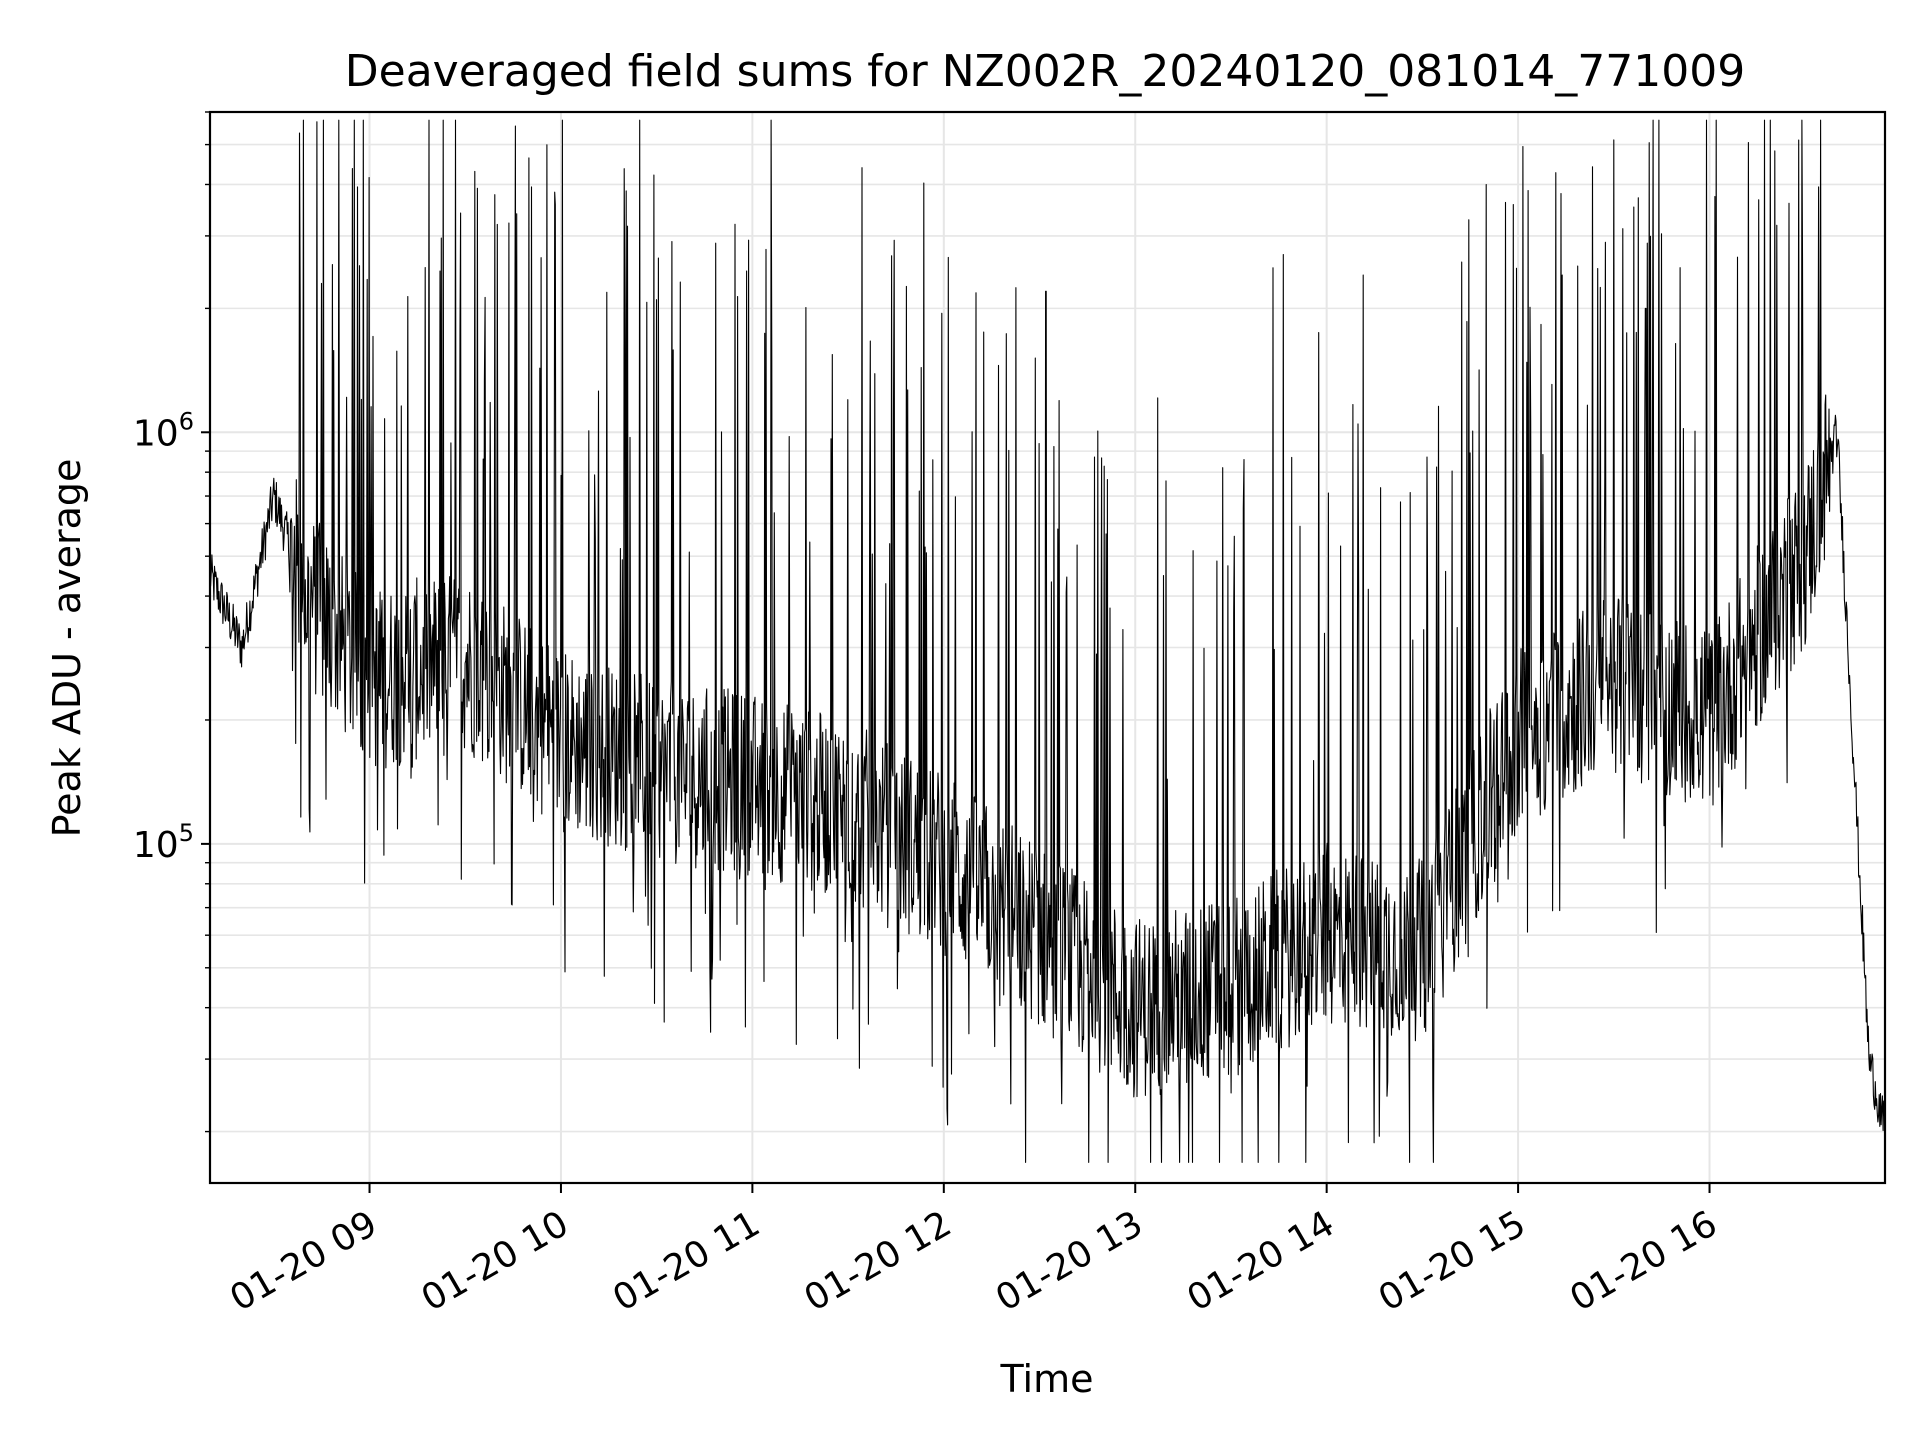  What do you see at coordinates (67, 648) in the screenshot?
I see `y-axis-label: Peak ADU - average` at bounding box center [67, 648].